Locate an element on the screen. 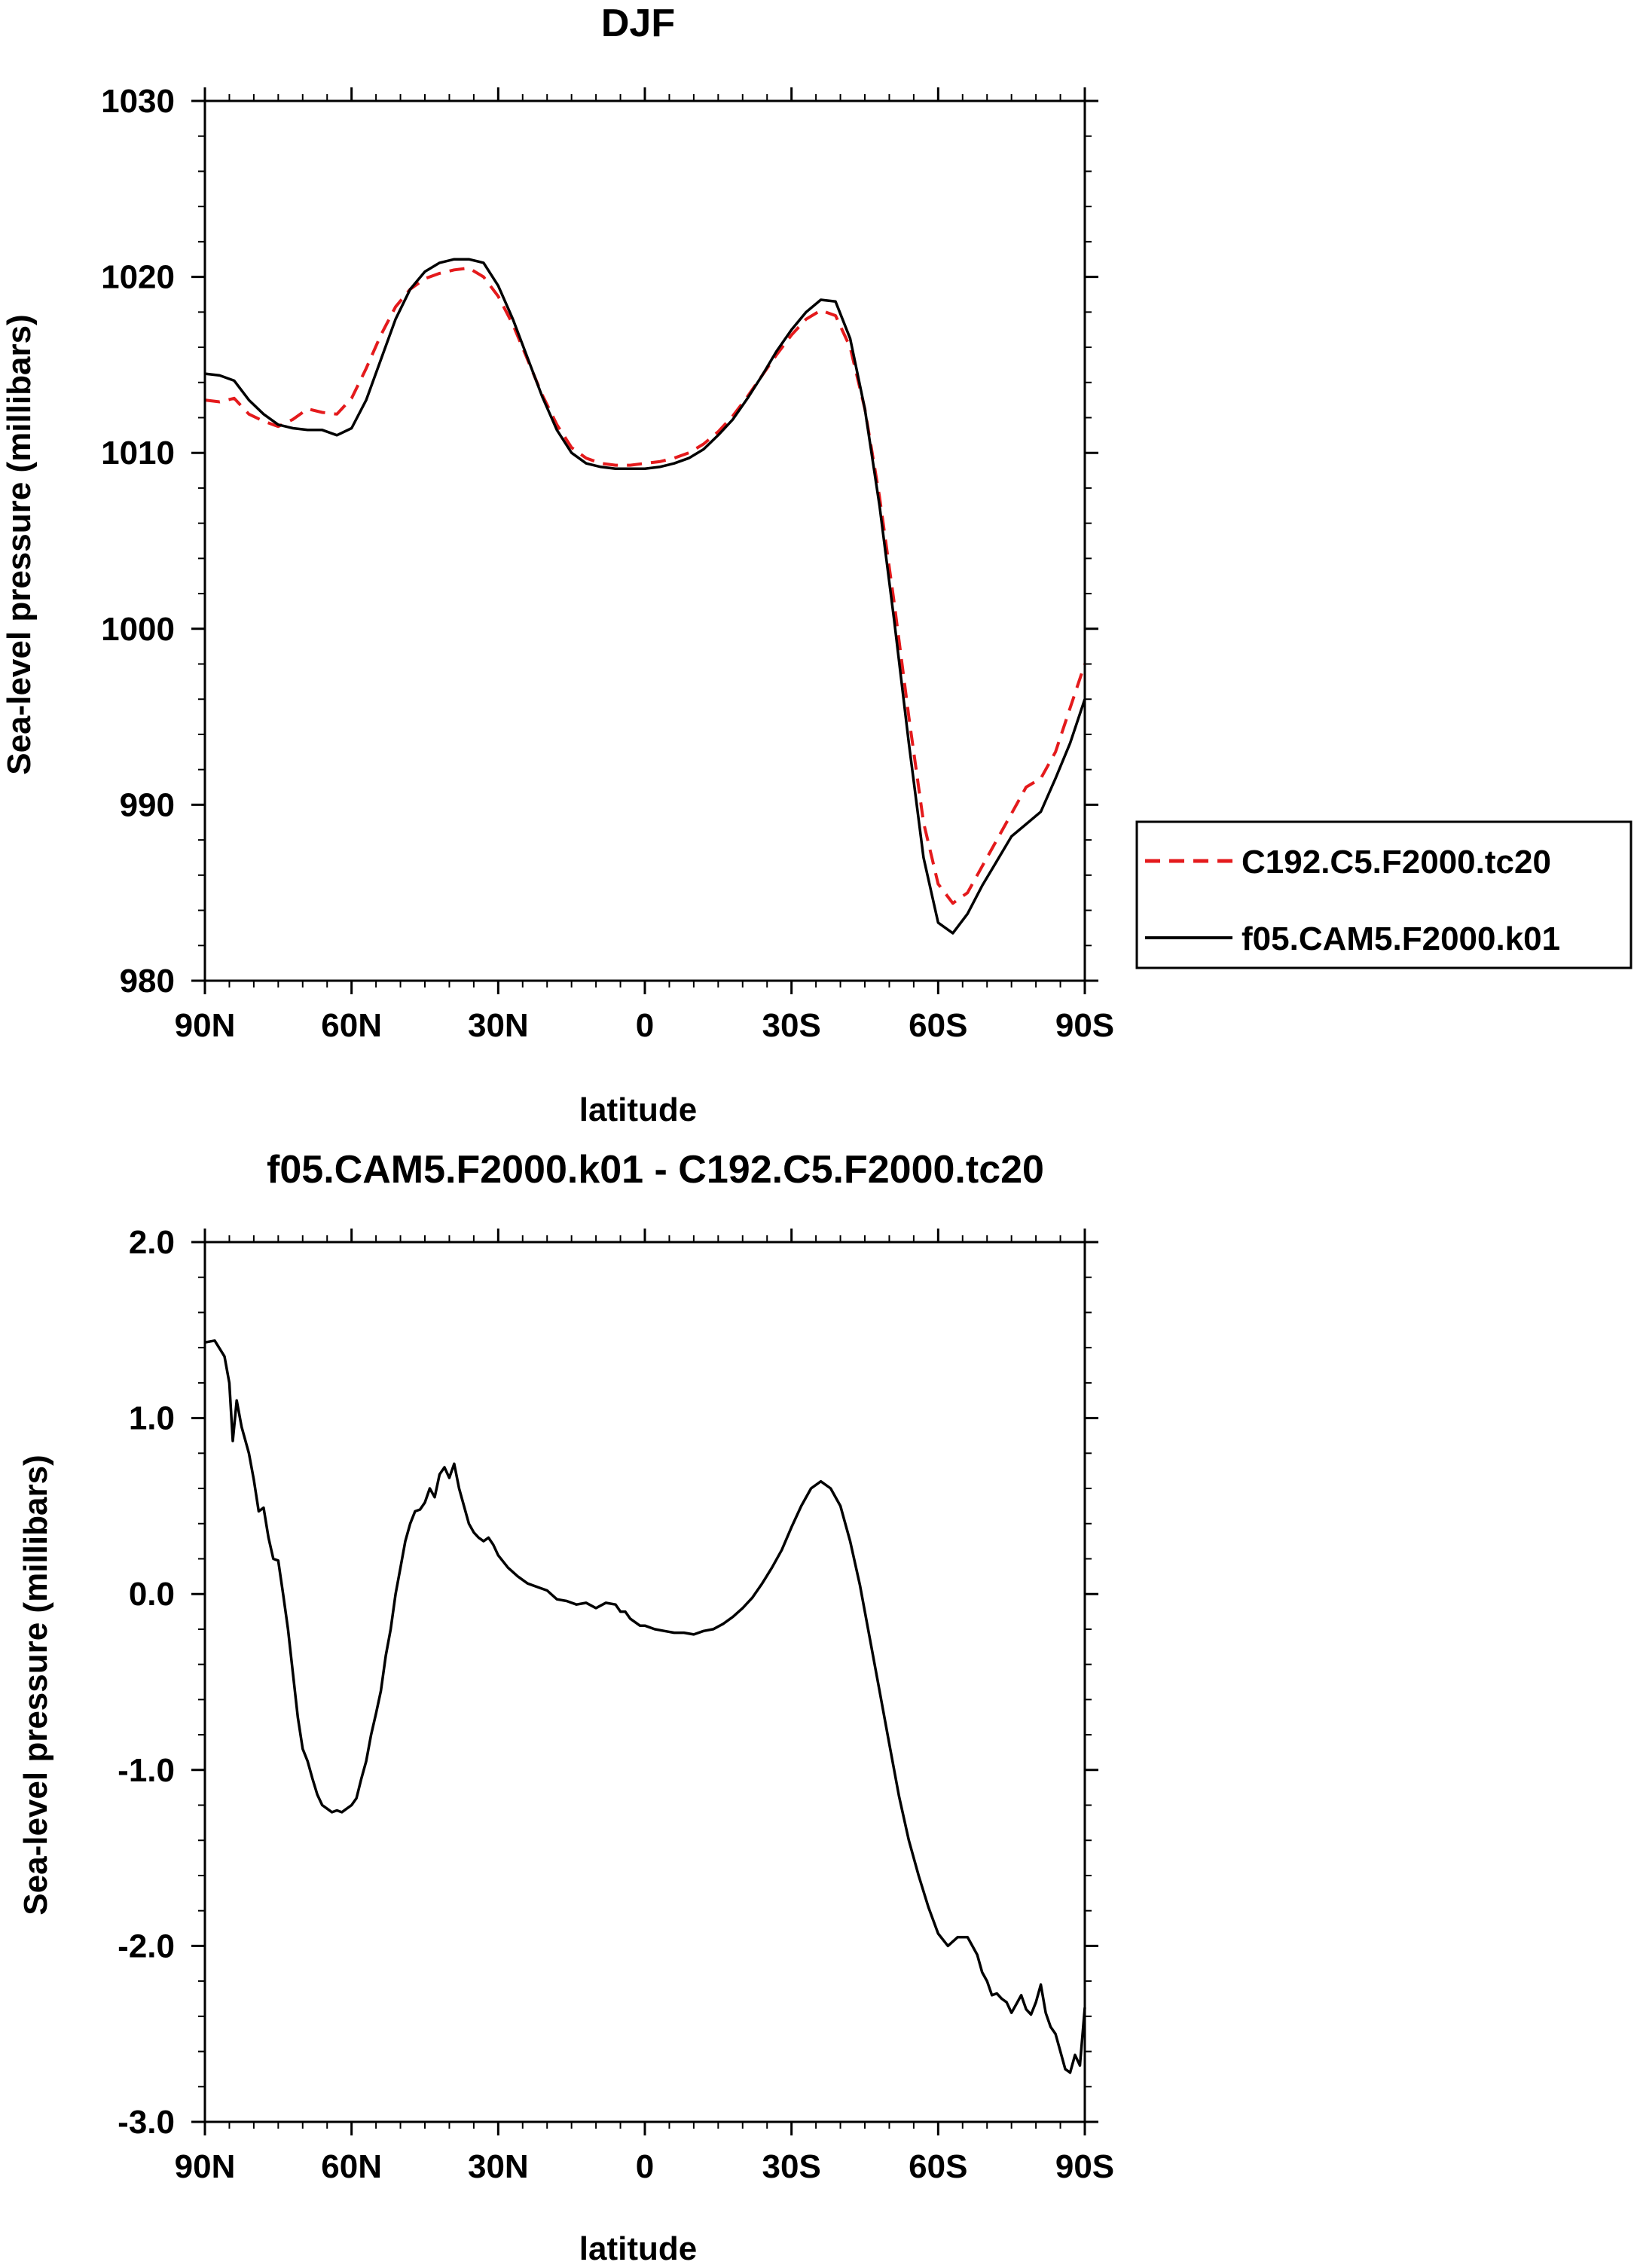  top-x-axis-label: latitude is located at coordinates (638, 1110).